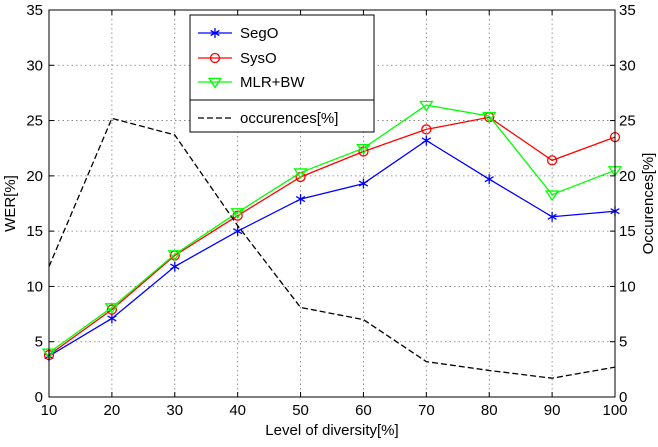 Image resolution: width=658 pixels, height=447 pixels. I want to click on y-tick-label-right: 0, so click(623, 397).